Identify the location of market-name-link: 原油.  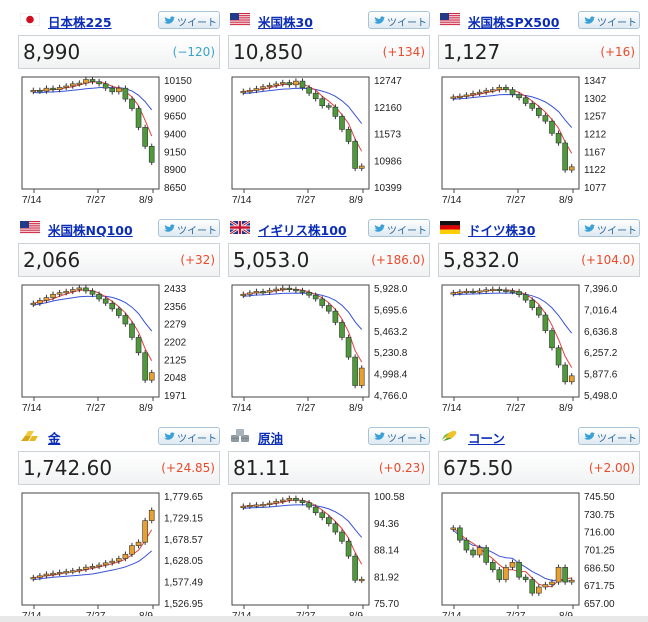
(271, 438).